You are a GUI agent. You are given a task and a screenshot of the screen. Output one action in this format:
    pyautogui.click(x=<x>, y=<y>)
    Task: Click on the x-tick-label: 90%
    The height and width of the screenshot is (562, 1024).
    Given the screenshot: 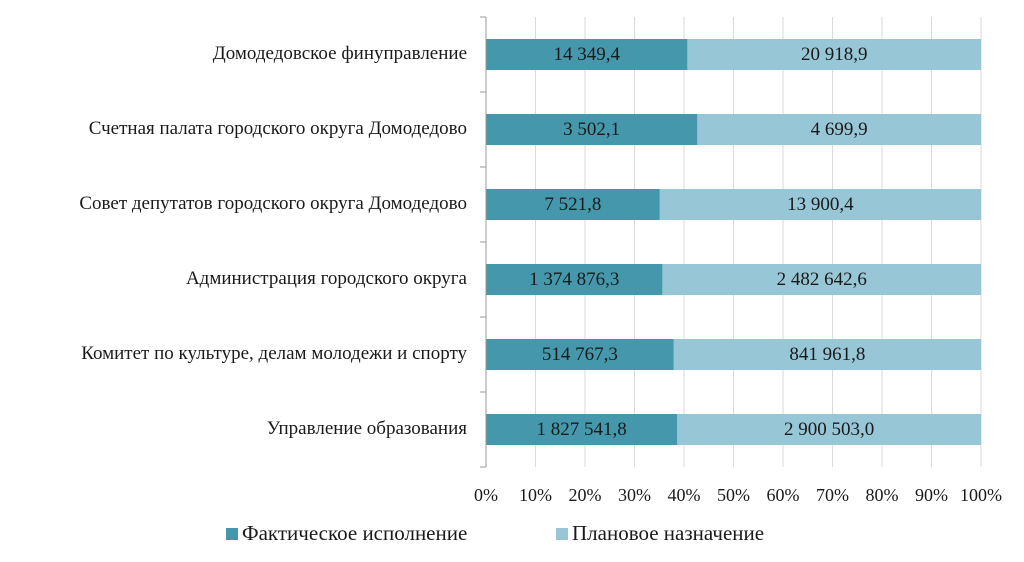 What is the action you would take?
    pyautogui.click(x=931, y=495)
    